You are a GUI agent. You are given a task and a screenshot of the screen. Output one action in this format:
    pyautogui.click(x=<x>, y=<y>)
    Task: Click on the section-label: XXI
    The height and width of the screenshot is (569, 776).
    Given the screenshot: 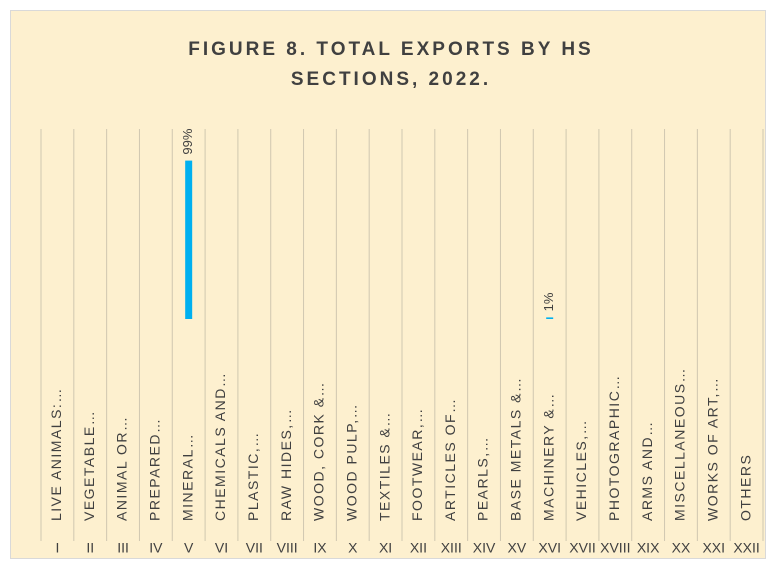 What is the action you would take?
    pyautogui.click(x=713, y=548)
    